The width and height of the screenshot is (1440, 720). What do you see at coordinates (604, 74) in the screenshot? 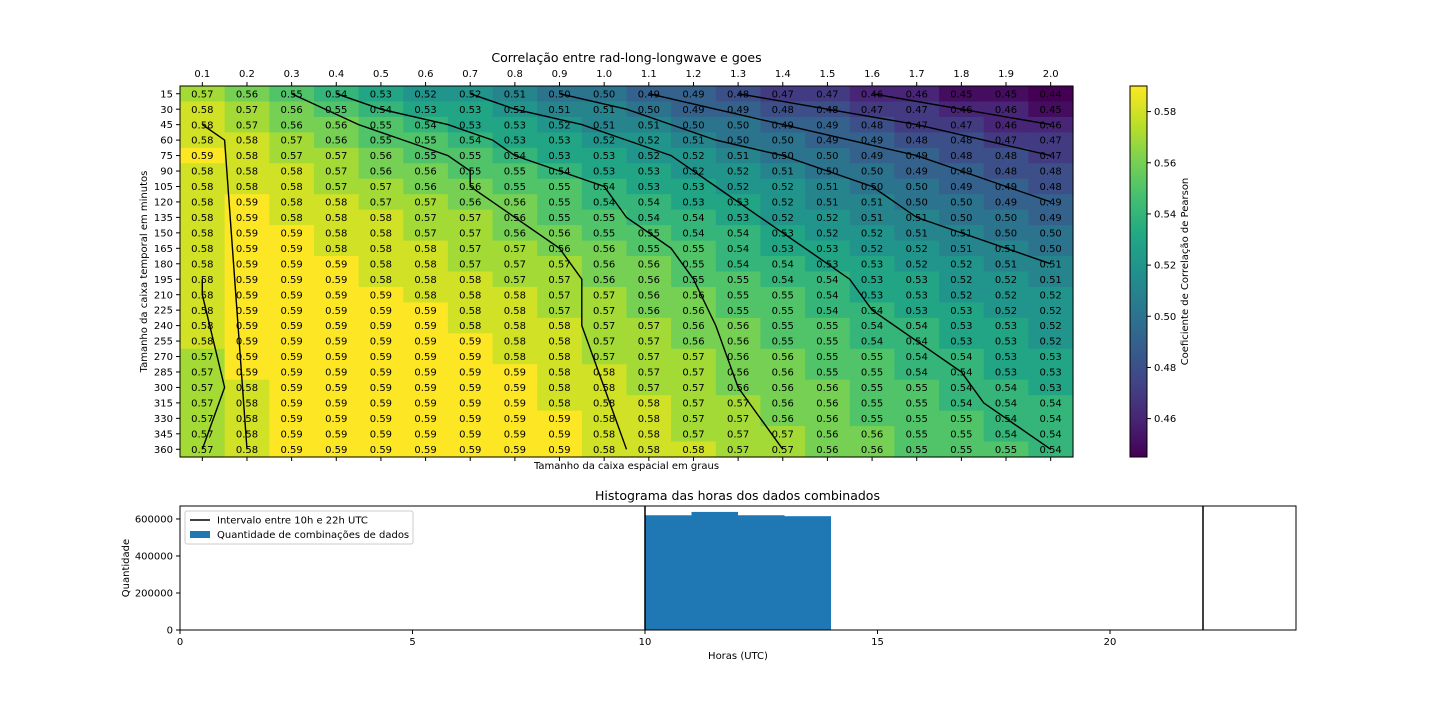
I see `x-tick-label: 1.0` at bounding box center [604, 74].